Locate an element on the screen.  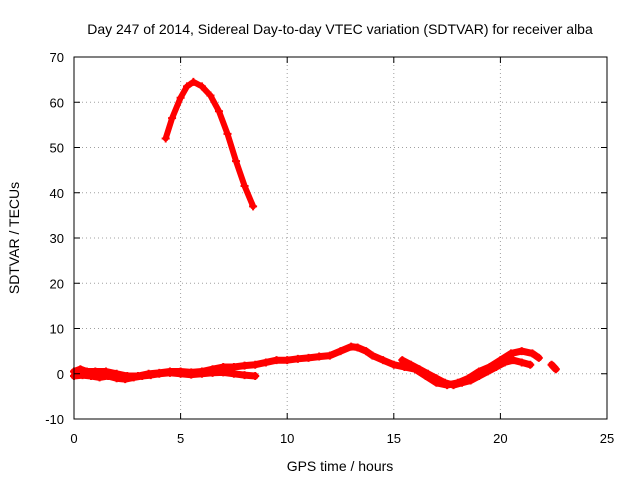
y-tick-label: 0 is located at coordinates (60, 374).